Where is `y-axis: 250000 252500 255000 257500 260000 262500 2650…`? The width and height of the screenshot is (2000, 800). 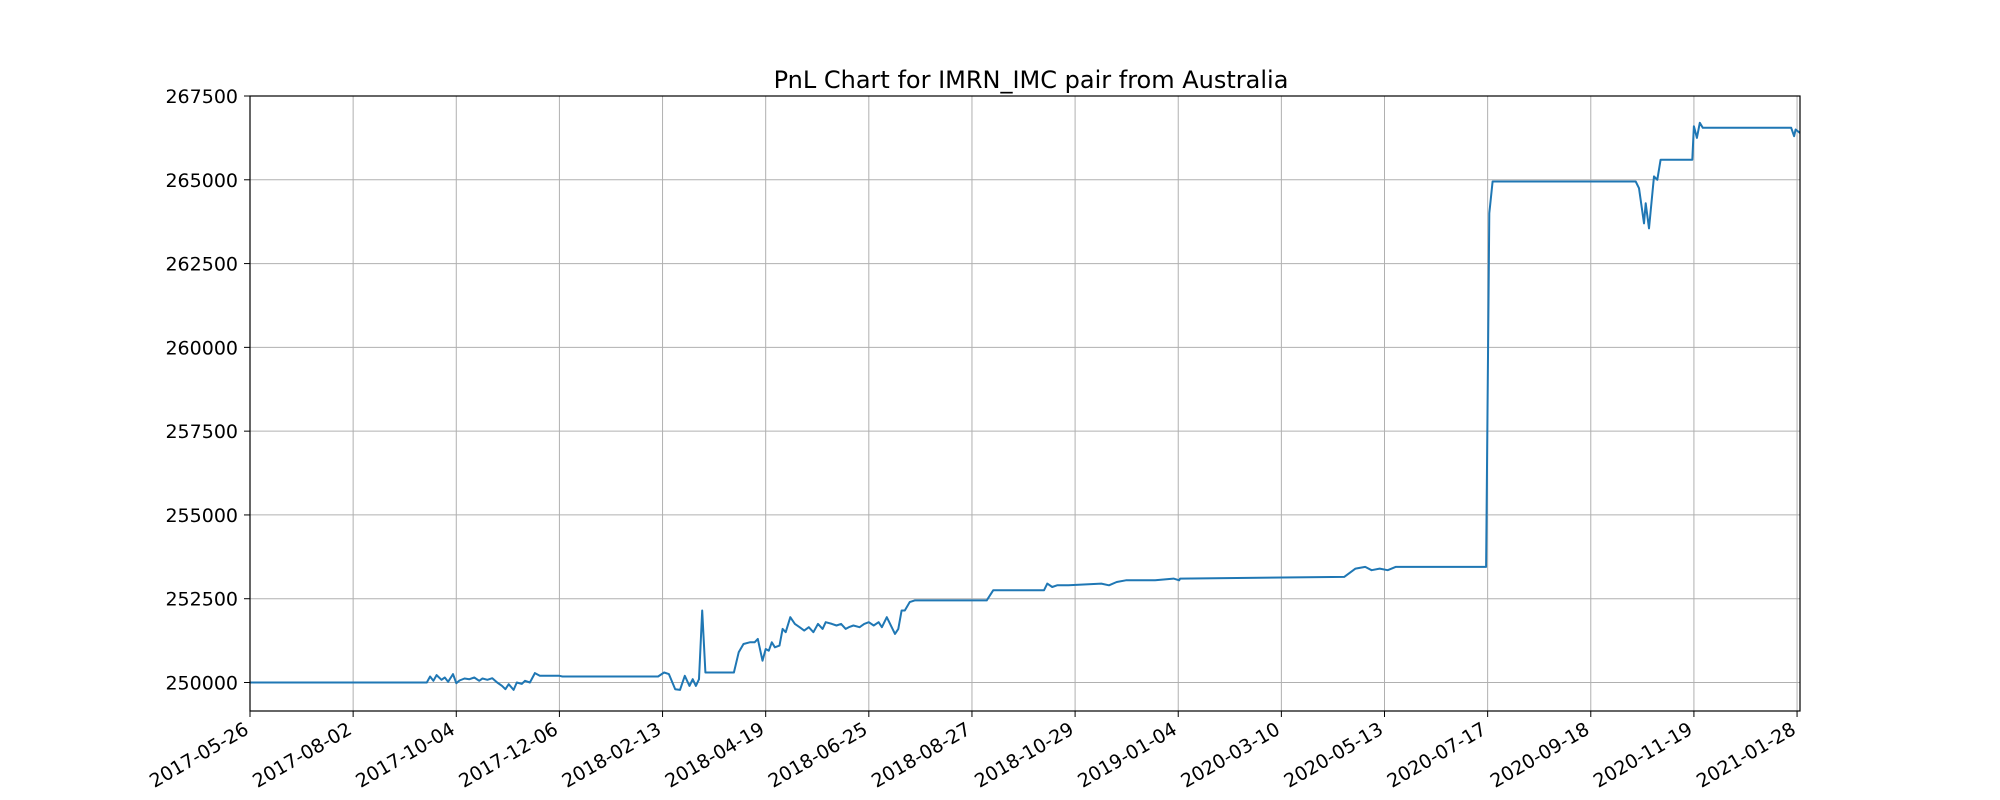 y-axis: 250000 252500 255000 257500 260000 262500 2650… is located at coordinates (207, 390).